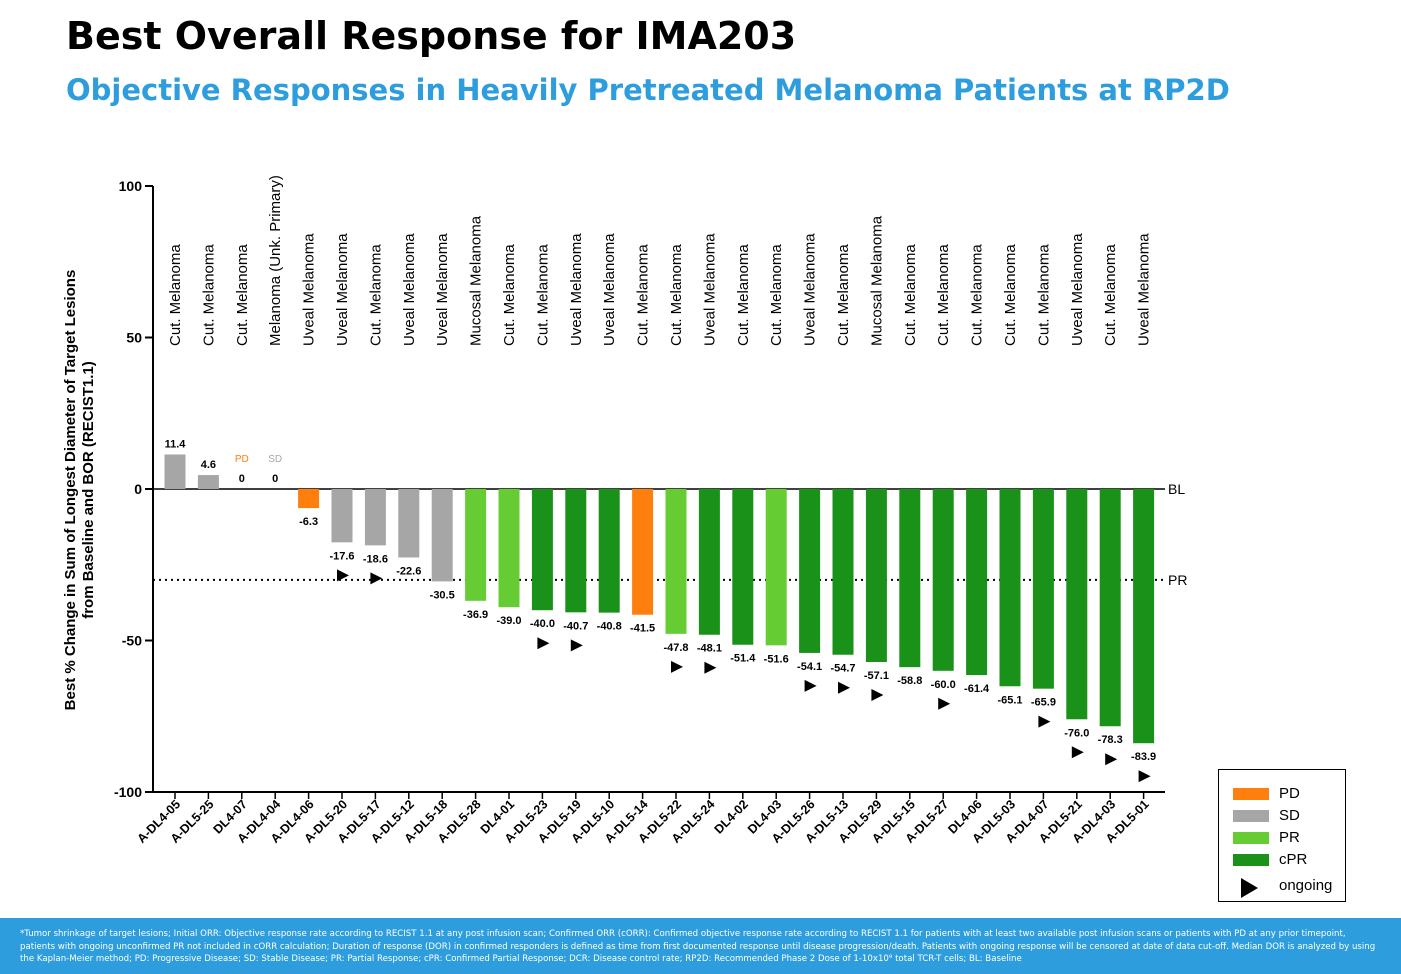 The width and height of the screenshot is (1401, 974). What do you see at coordinates (1177, 580) in the screenshot?
I see `reference-label-pr: PR` at bounding box center [1177, 580].